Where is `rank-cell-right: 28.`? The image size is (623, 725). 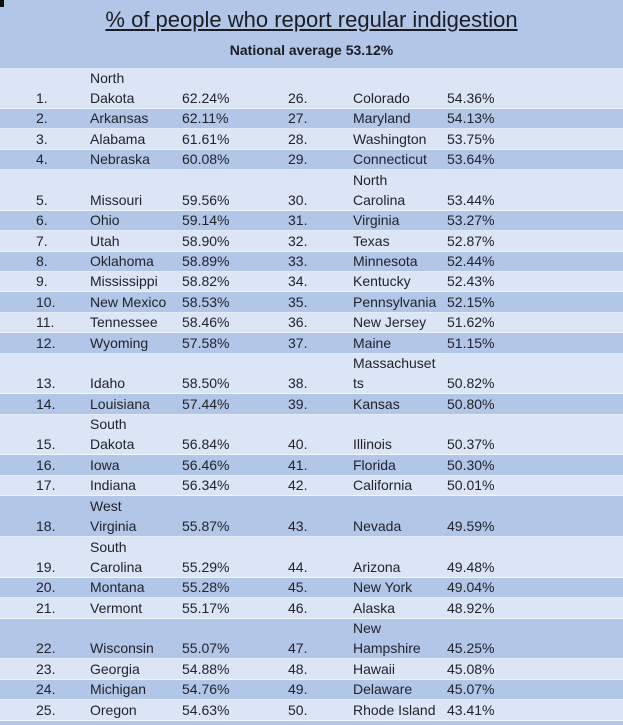
rank-cell-right: 28. is located at coordinates (298, 138).